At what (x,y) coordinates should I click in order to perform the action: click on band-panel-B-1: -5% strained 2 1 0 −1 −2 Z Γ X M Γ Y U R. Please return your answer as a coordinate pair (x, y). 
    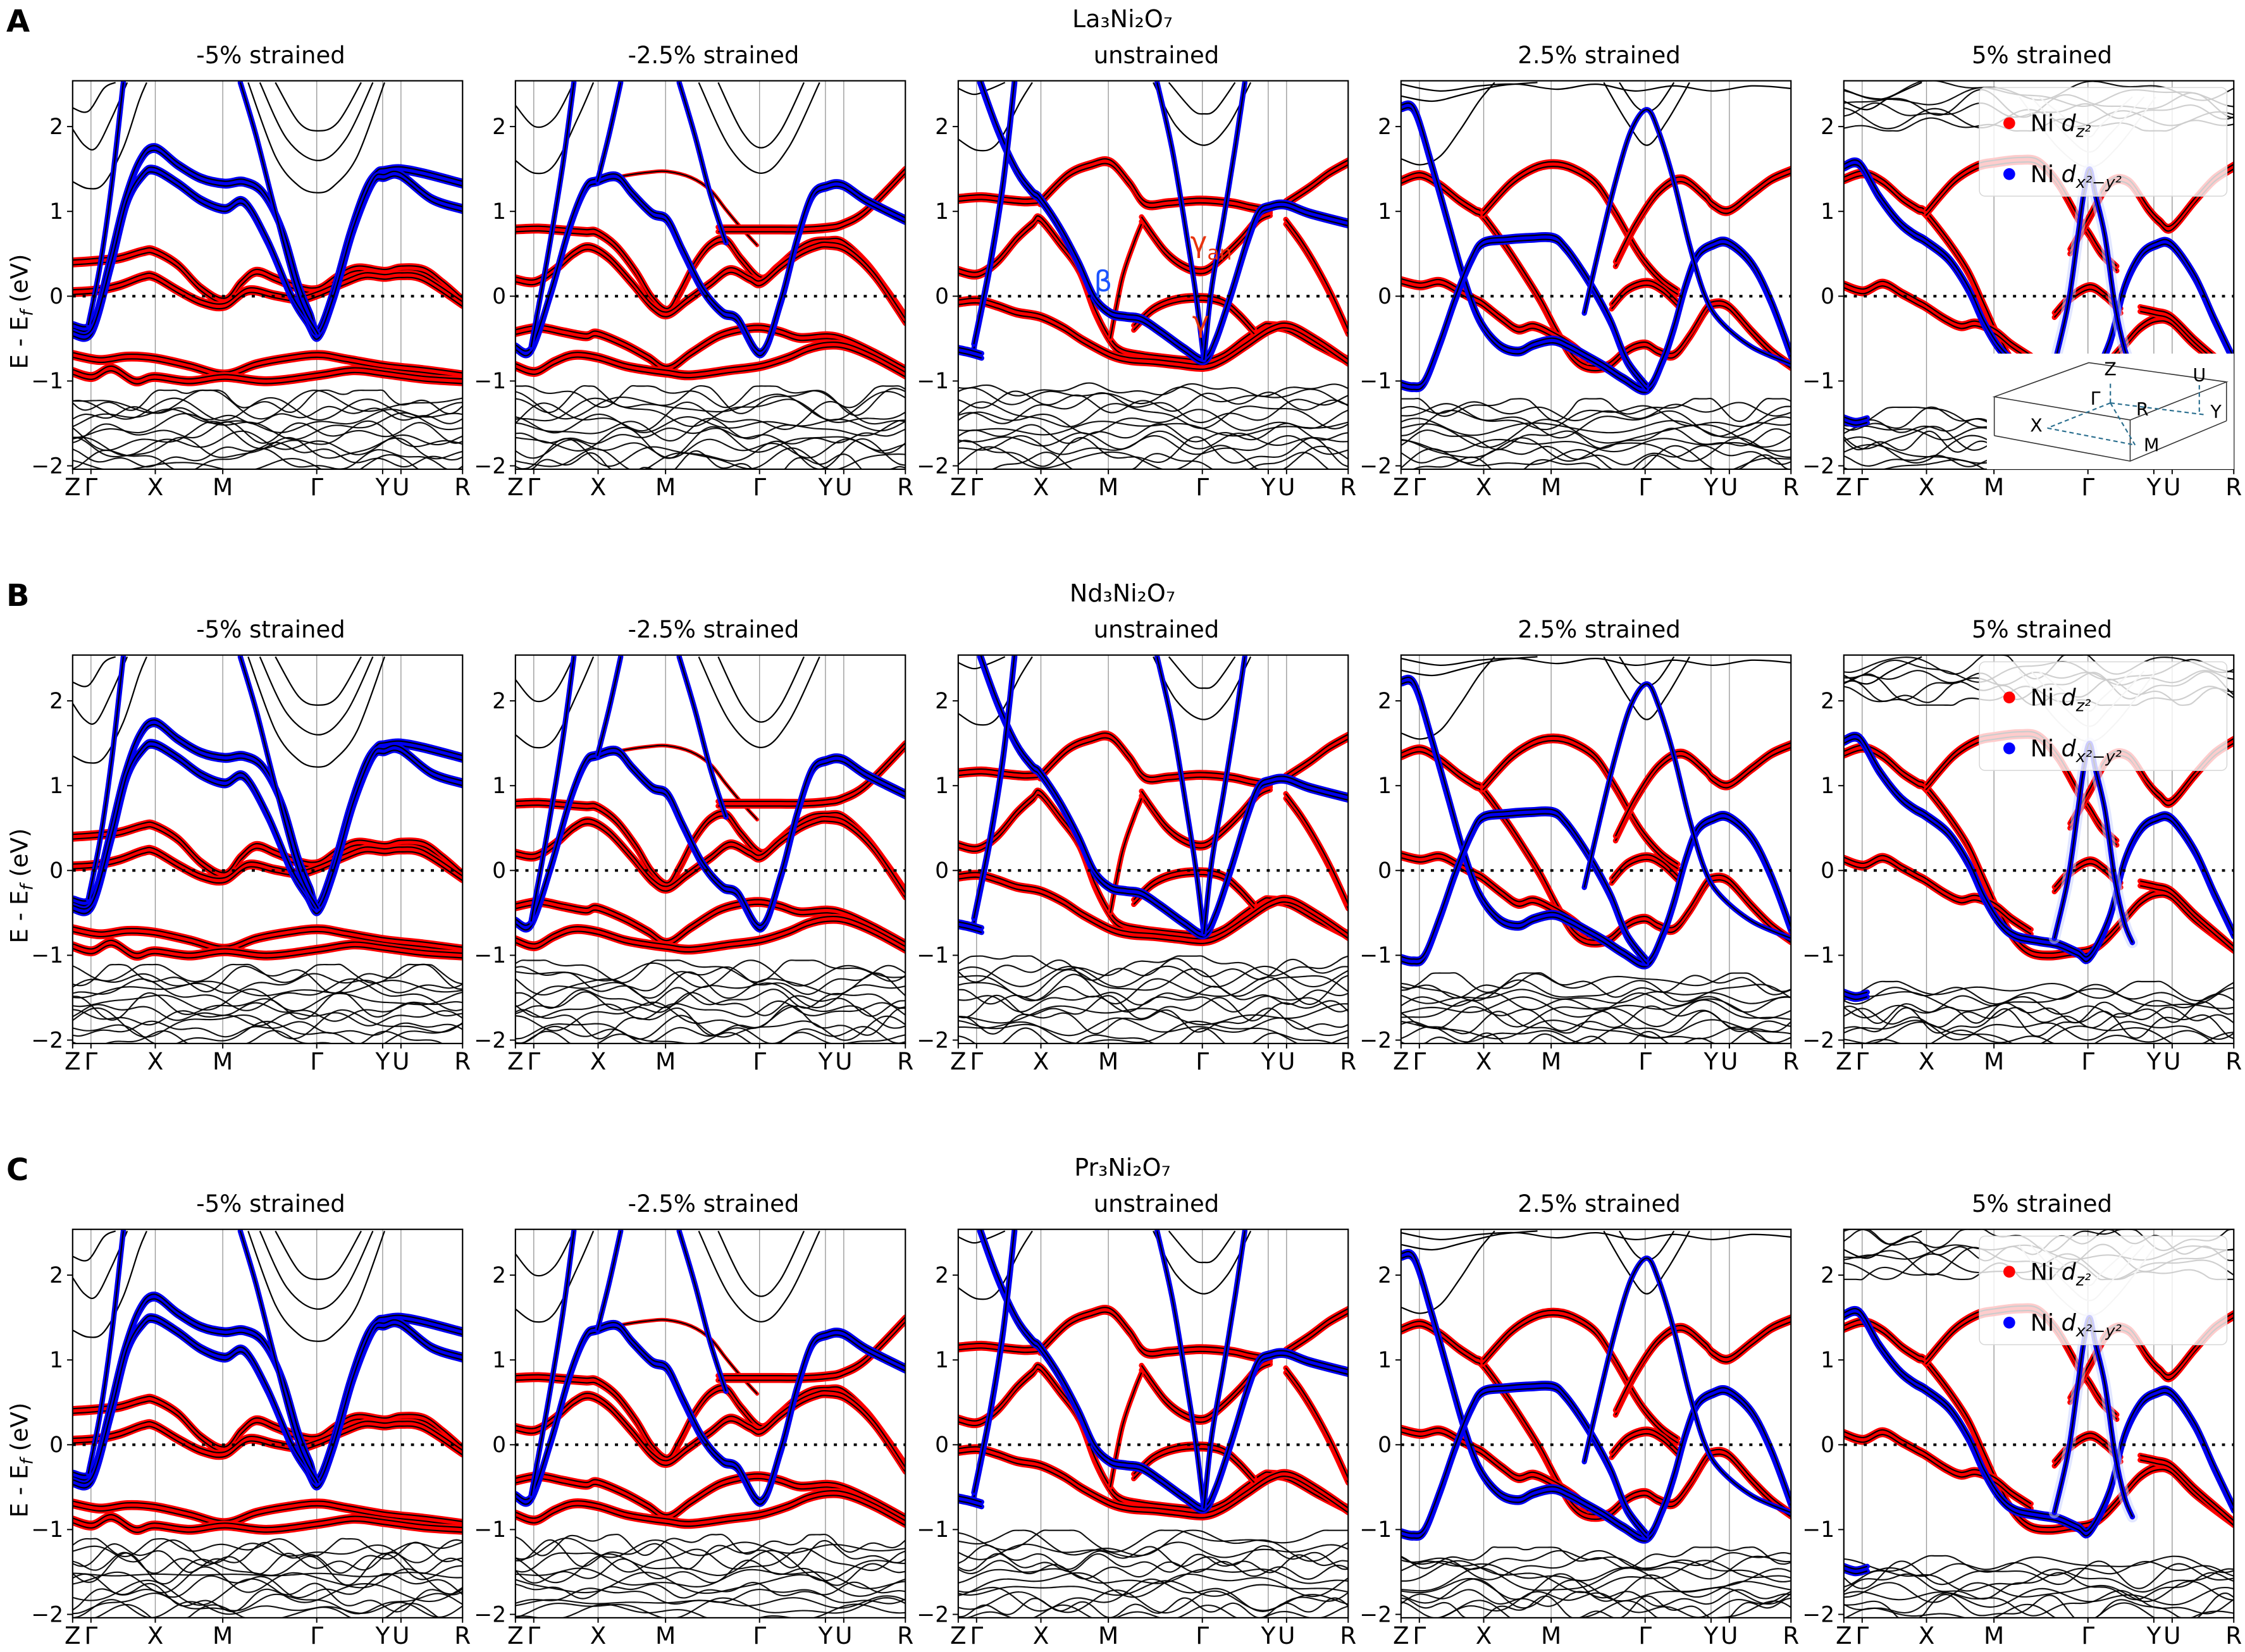
    Looking at the image, I should click on (250, 847).